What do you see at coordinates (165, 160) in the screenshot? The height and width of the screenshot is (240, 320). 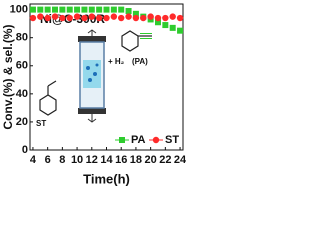 I see `x-tick-label: 22` at bounding box center [165, 160].